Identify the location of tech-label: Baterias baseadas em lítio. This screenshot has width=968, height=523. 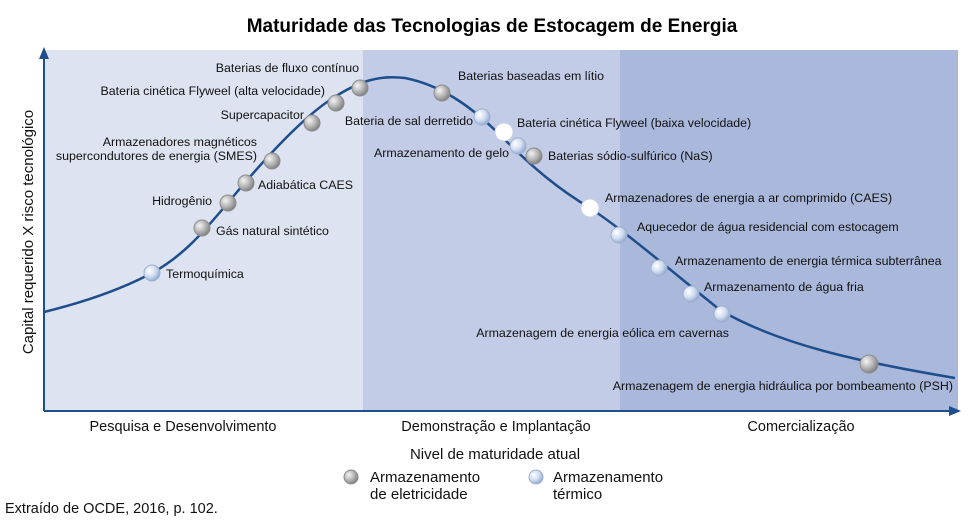
(531, 76).